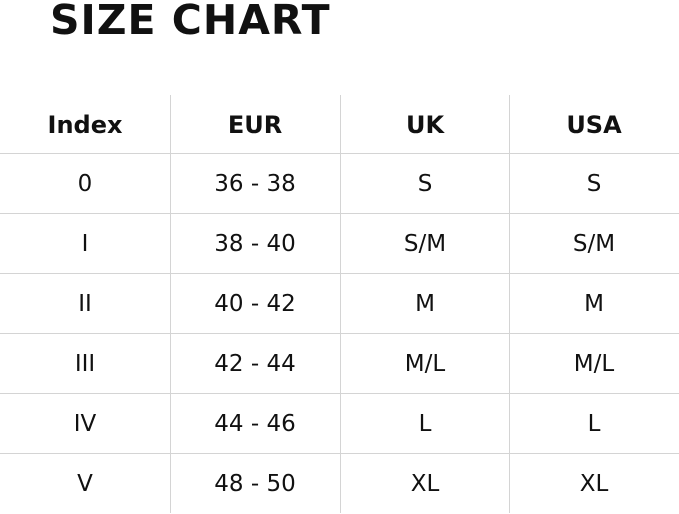 The height and width of the screenshot is (514, 679). What do you see at coordinates (255, 124) in the screenshot?
I see `column-header: EUR` at bounding box center [255, 124].